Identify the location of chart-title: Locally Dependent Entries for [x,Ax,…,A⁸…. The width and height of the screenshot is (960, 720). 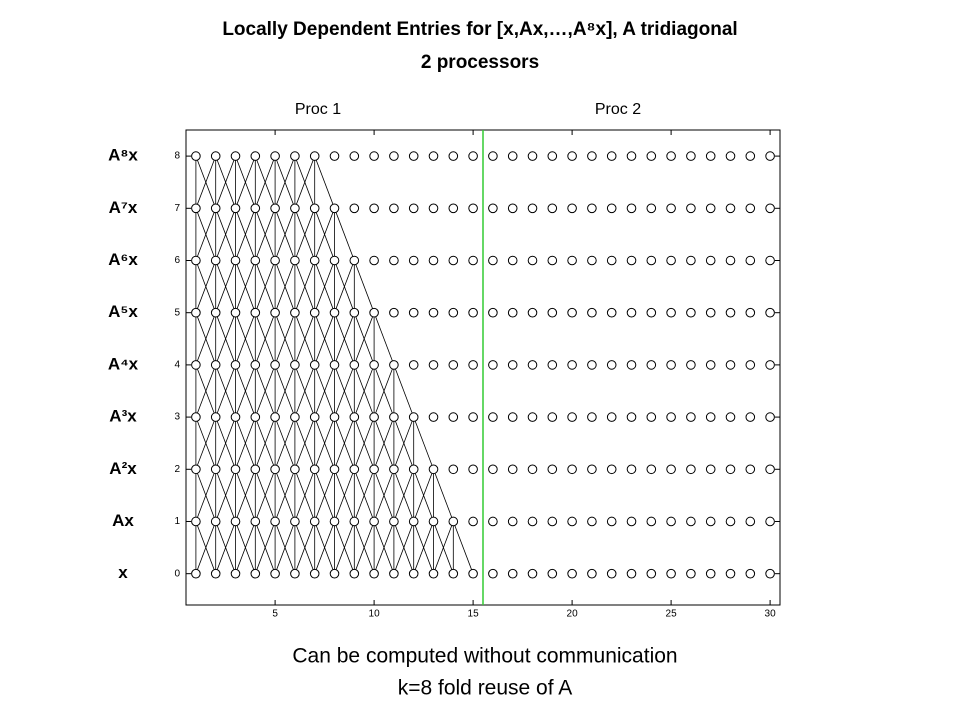
(479, 29).